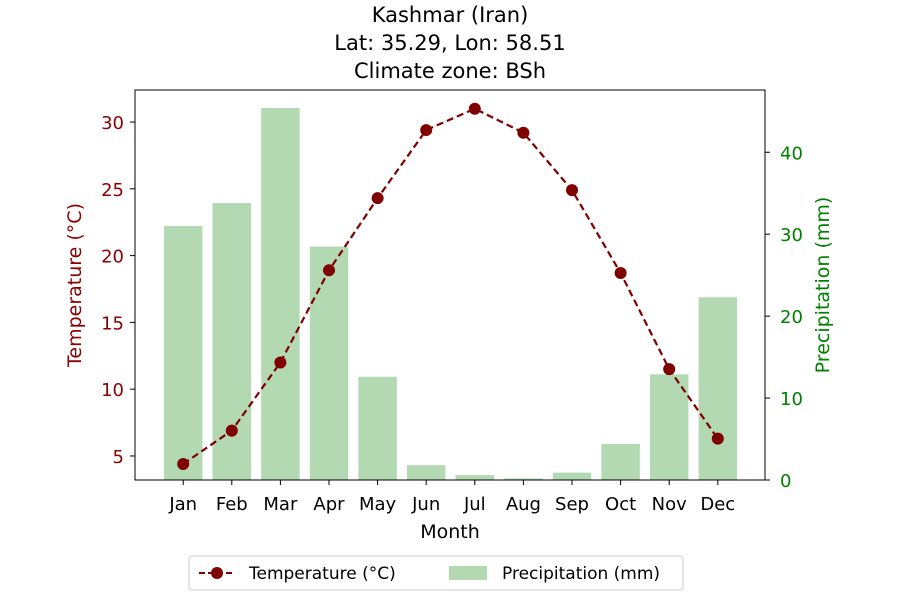 The height and width of the screenshot is (600, 900). Describe the element at coordinates (572, 504) in the screenshot. I see `x-tick-label: Sep` at that location.